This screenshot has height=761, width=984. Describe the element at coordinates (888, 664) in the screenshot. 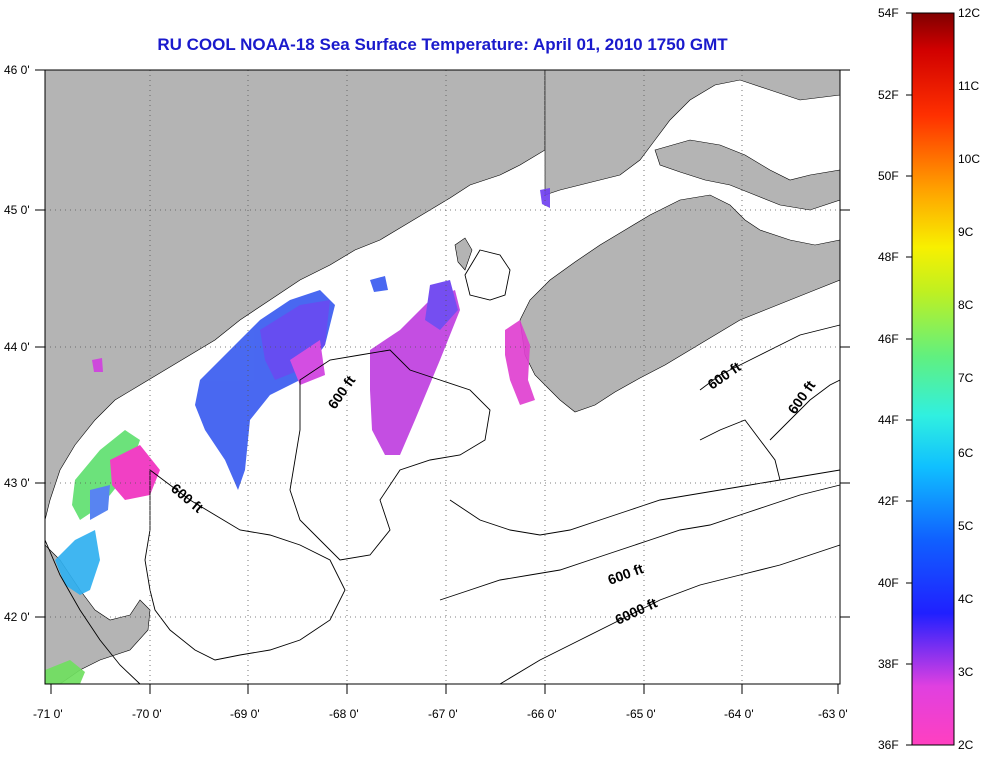

I see `colorbar-f-label: 38F` at that location.